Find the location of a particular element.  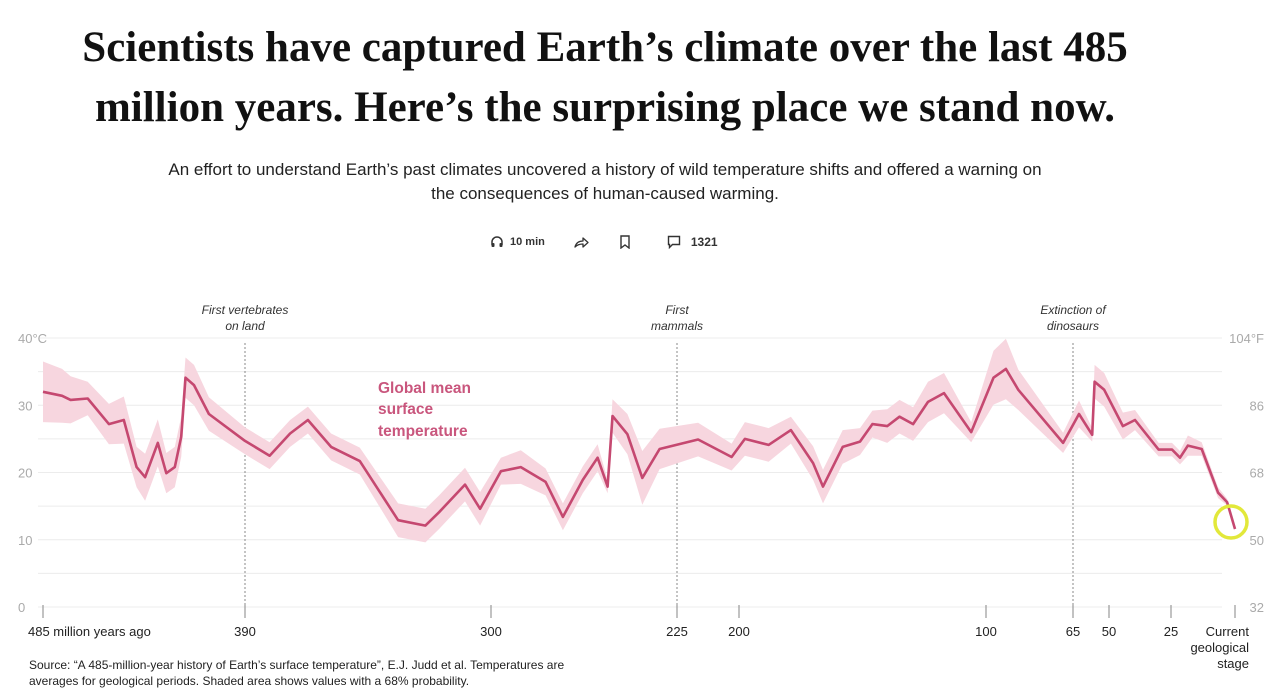

y-tick-label-celsius: 10 is located at coordinates (25, 540).